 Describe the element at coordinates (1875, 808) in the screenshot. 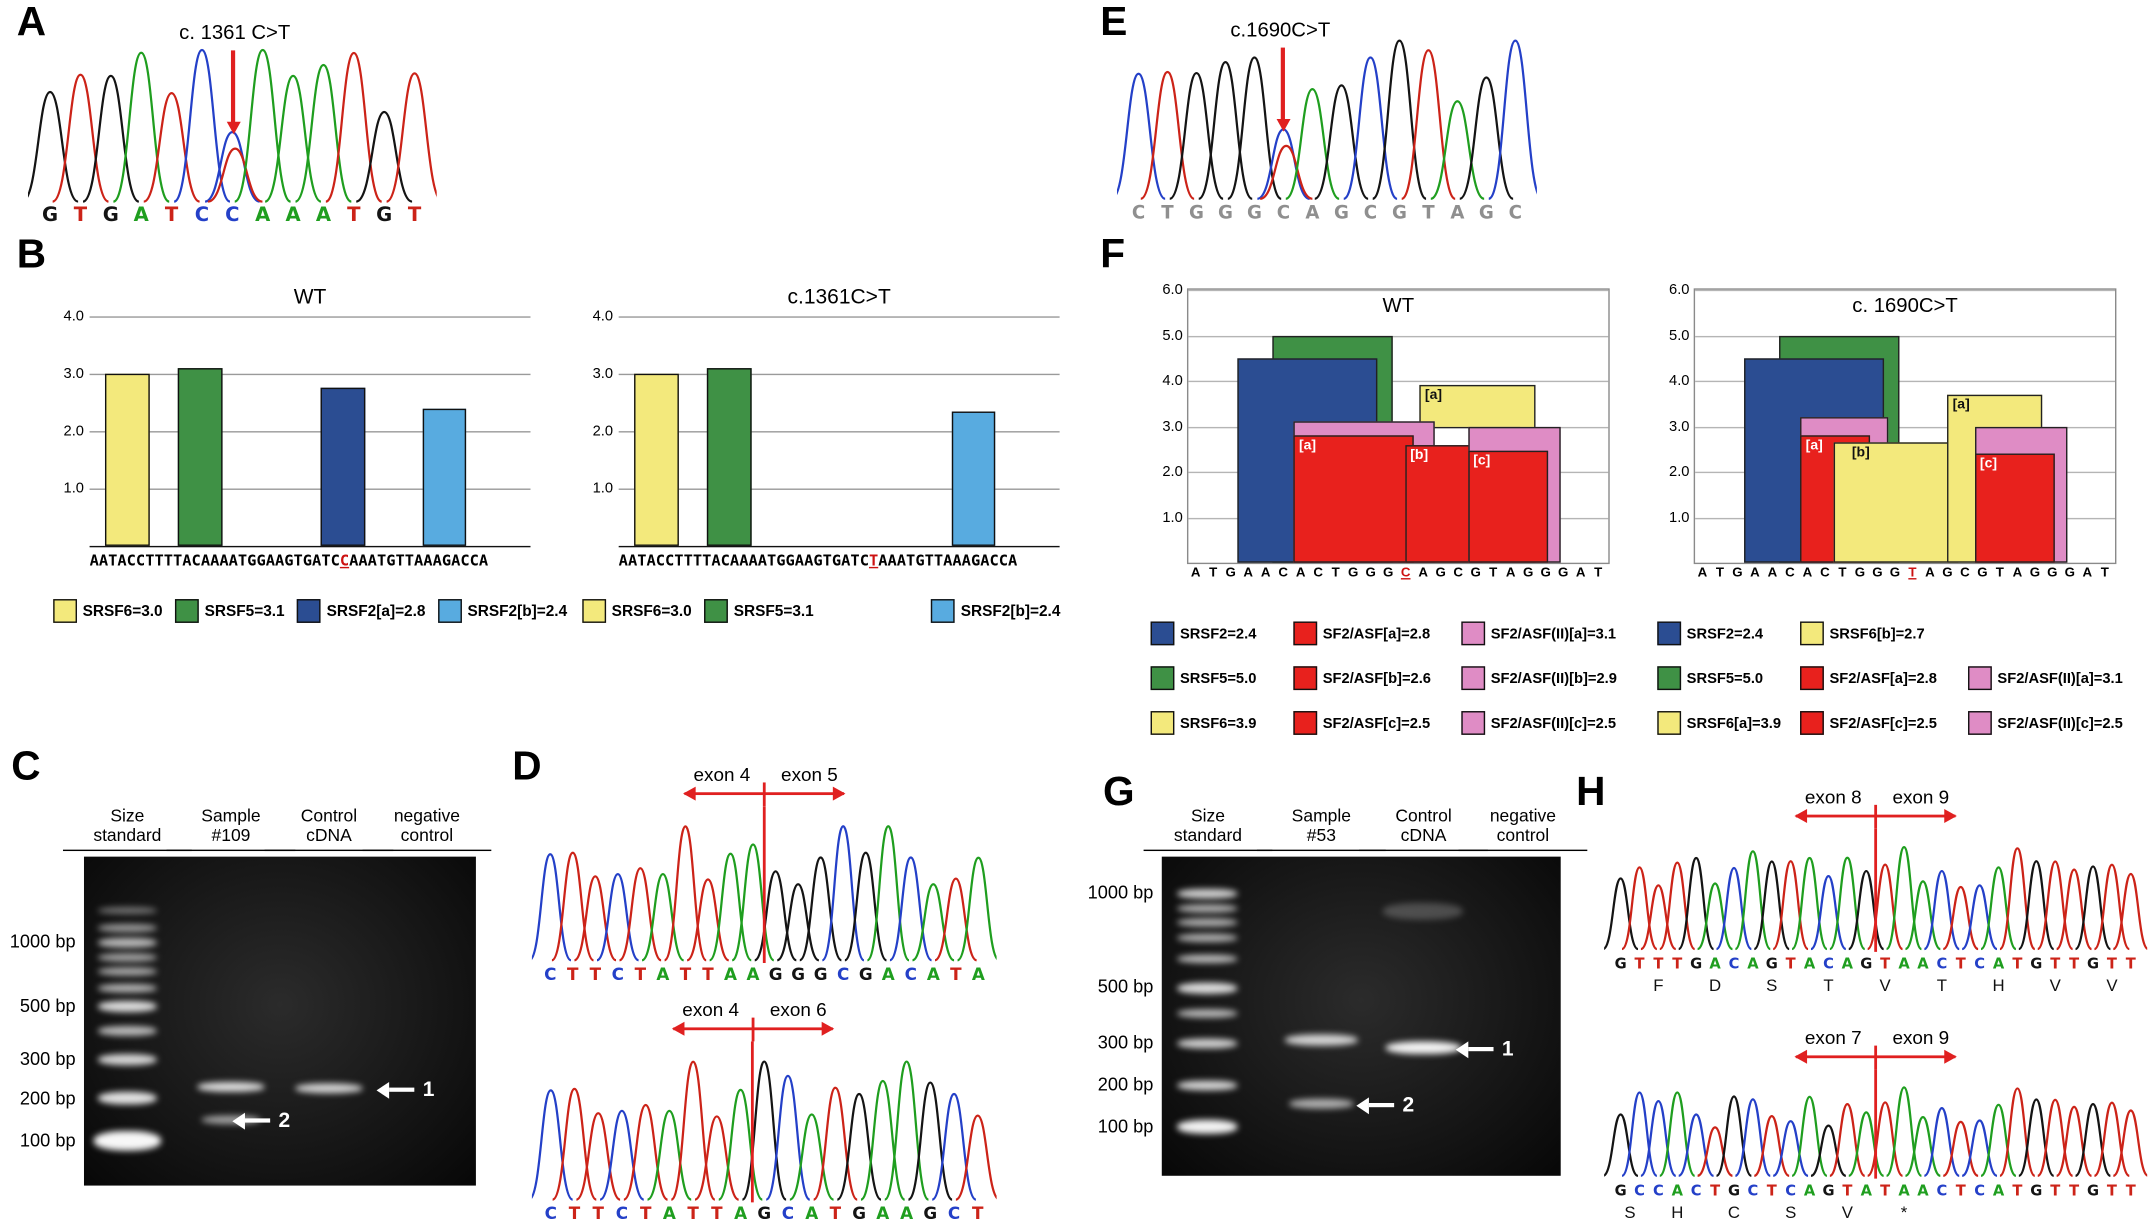

I see `junction-header: exon 8 exon 9` at that location.